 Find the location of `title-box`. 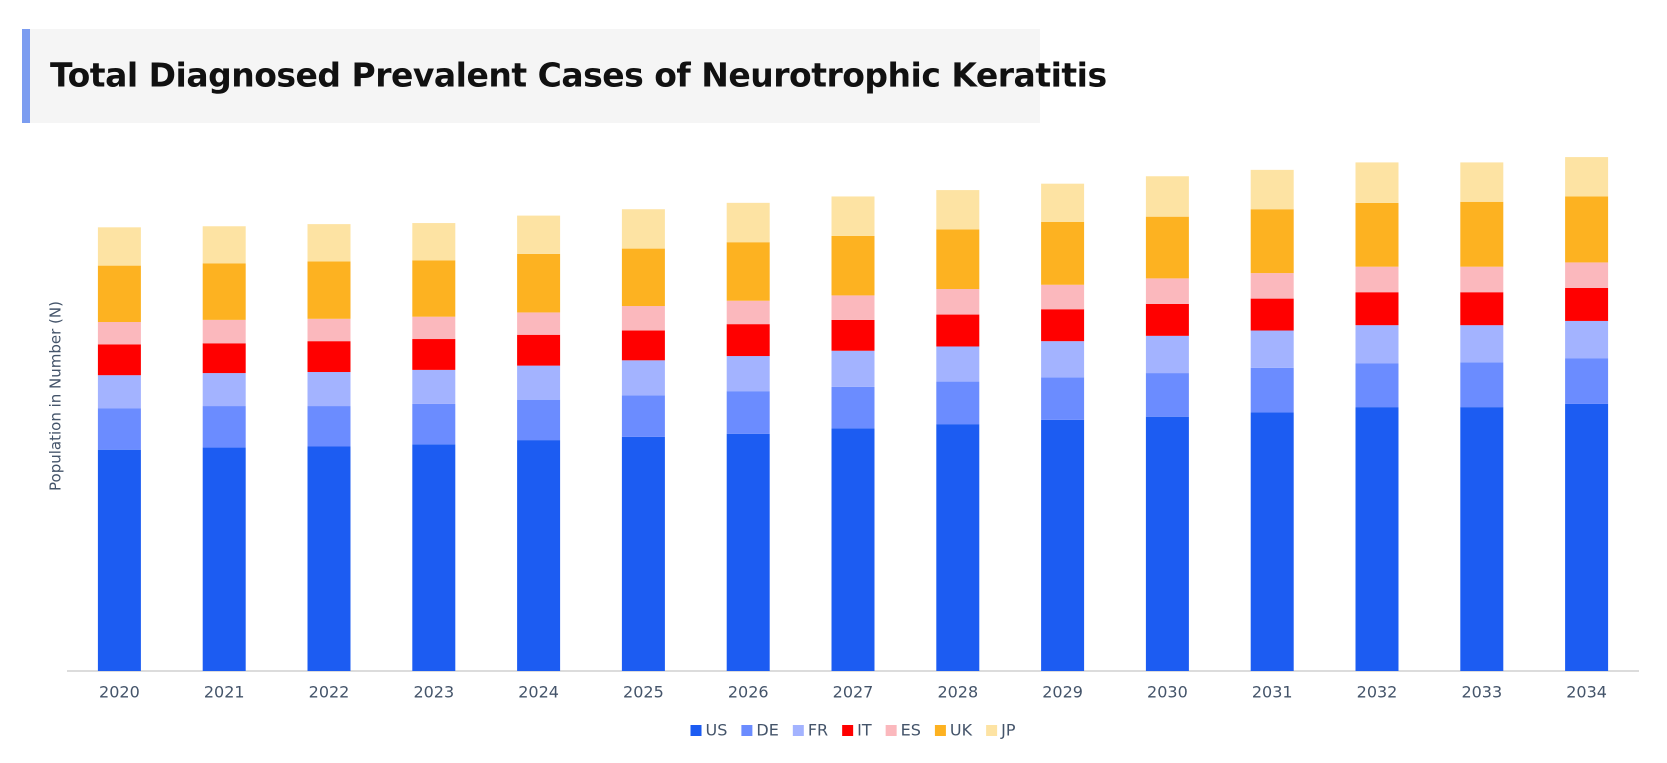

title-box is located at coordinates (531, 76).